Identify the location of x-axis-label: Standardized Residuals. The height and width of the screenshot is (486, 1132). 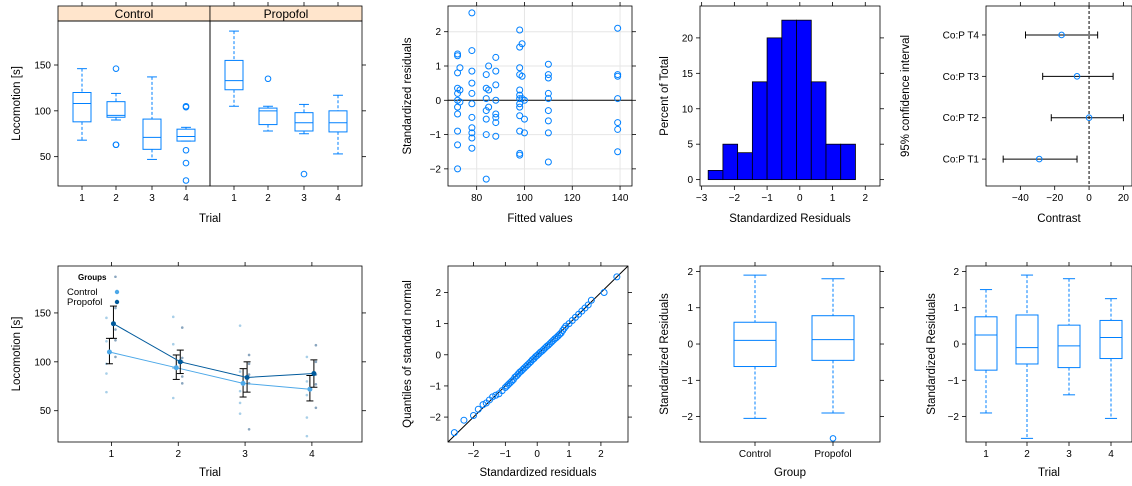
(790, 219).